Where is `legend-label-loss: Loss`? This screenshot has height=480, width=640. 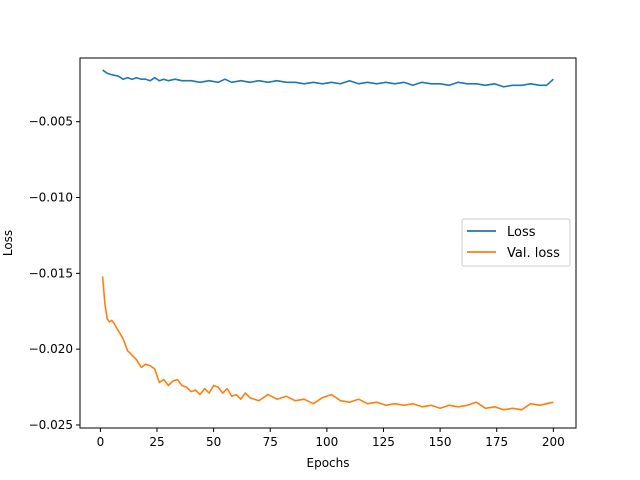
legend-label-loss: Loss is located at coordinates (521, 232).